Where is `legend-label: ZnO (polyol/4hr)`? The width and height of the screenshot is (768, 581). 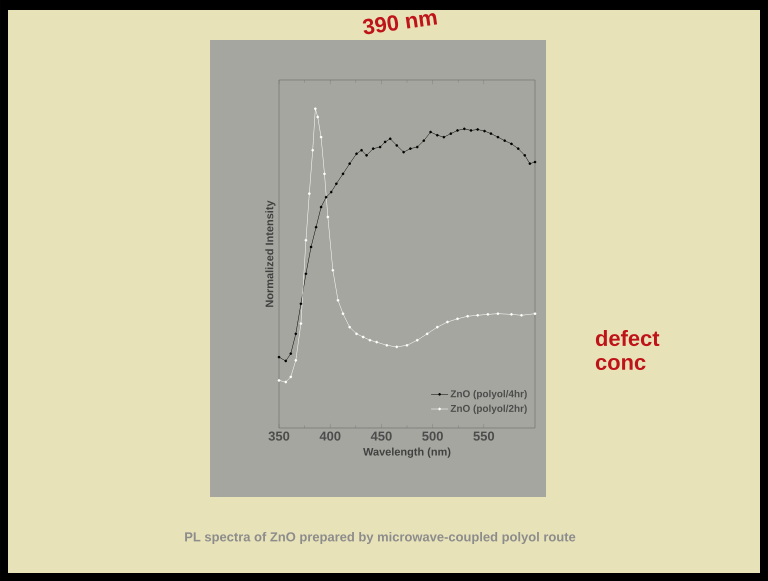
legend-label: ZnO (polyol/4hr) is located at coordinates (488, 395).